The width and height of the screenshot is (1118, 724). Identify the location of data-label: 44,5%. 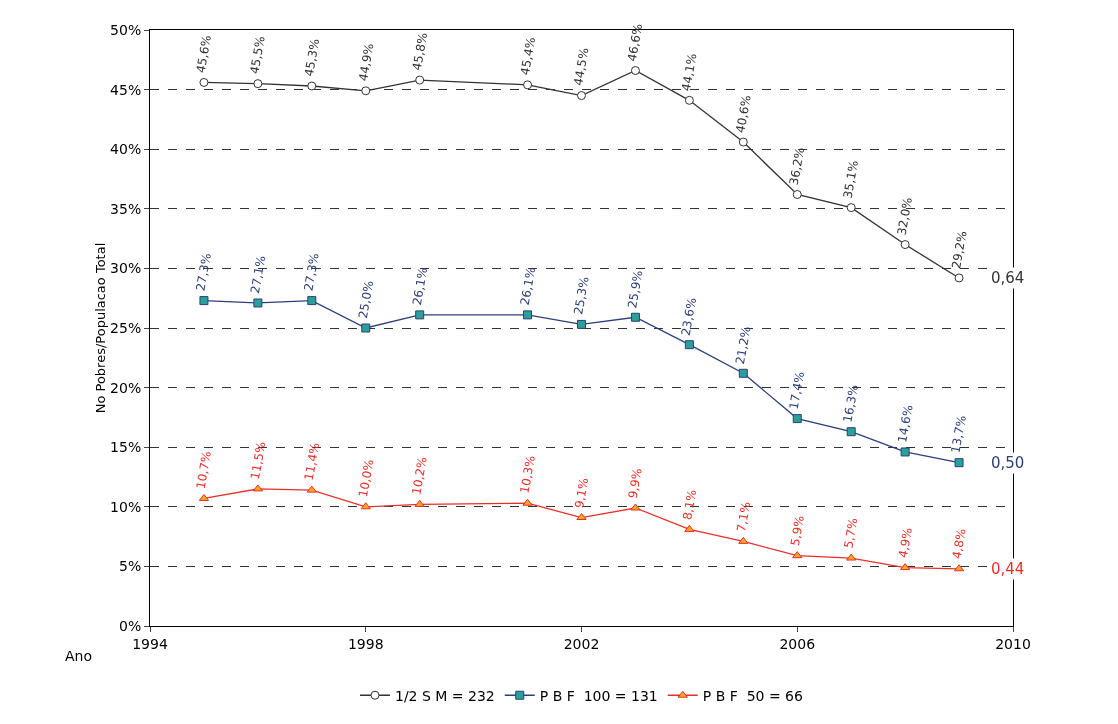
(581, 66).